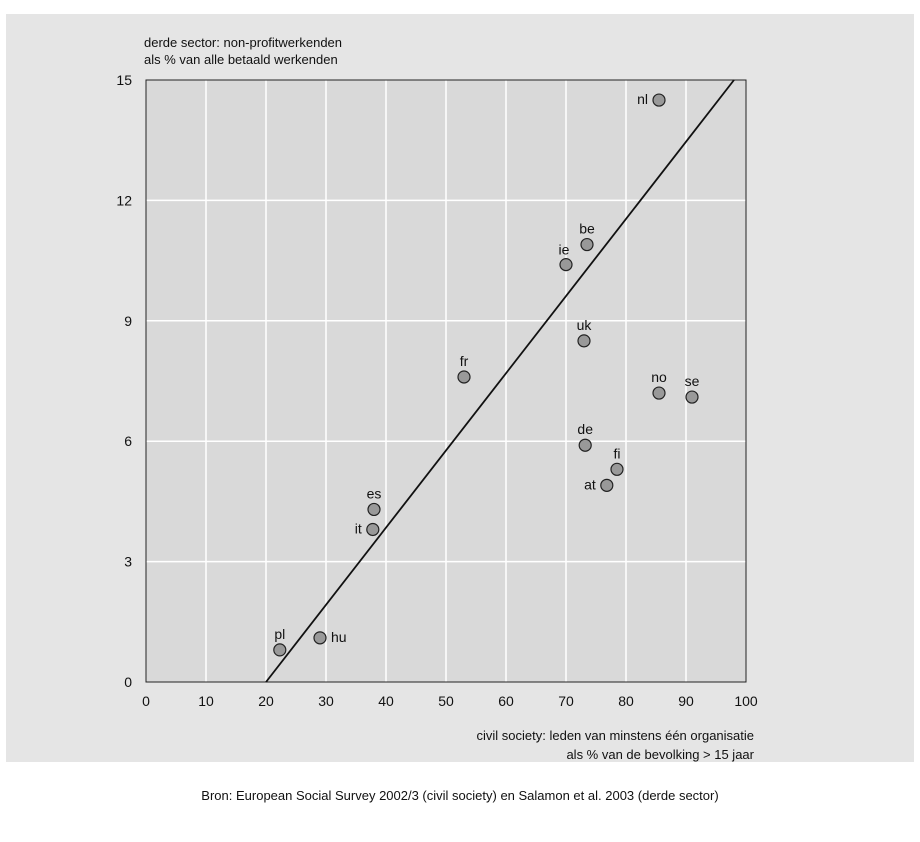 This screenshot has width=920, height=842. What do you see at coordinates (386, 701) in the screenshot?
I see `x-tick-label-40: 40` at bounding box center [386, 701].